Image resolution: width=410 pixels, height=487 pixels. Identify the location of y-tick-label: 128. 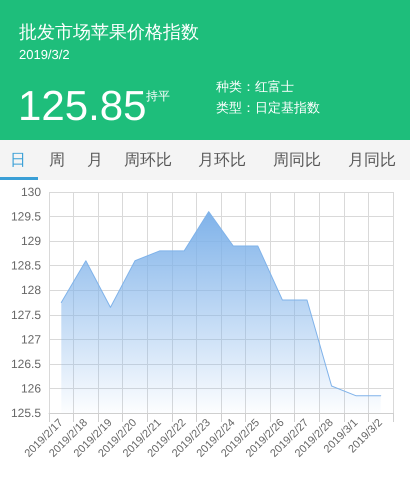
(31, 290).